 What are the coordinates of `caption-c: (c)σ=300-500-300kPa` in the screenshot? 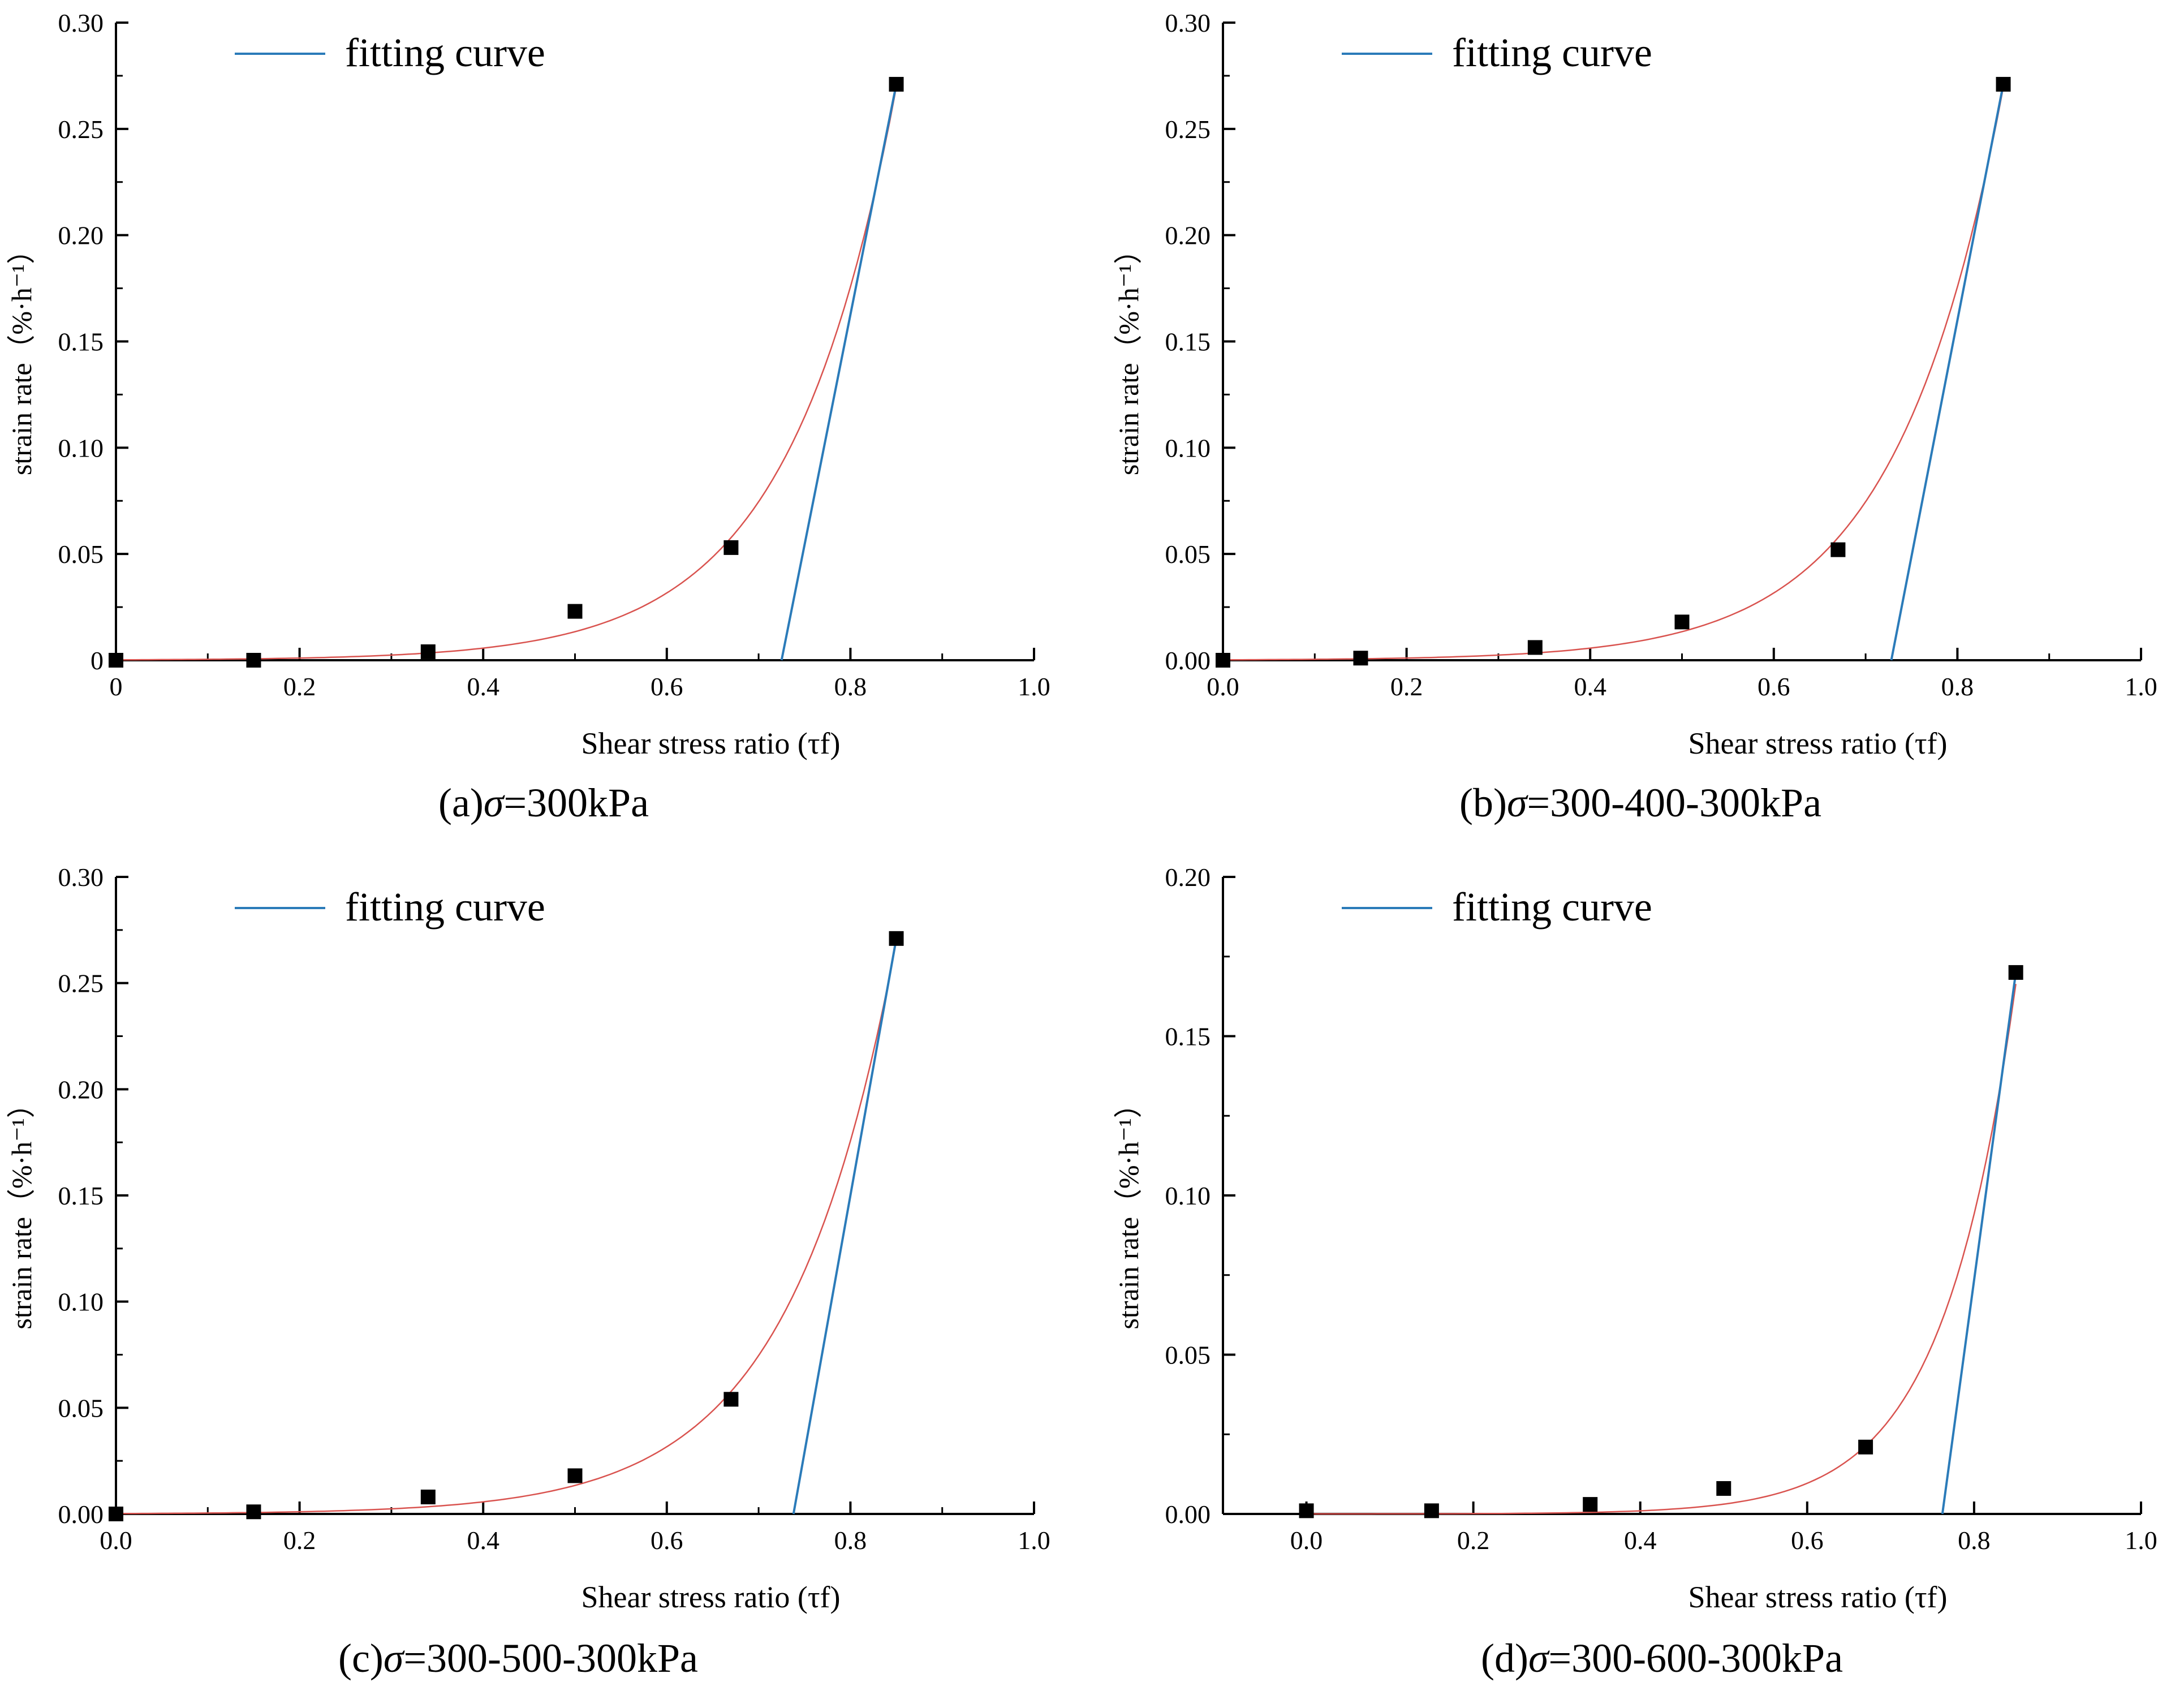 It's located at (518, 1658).